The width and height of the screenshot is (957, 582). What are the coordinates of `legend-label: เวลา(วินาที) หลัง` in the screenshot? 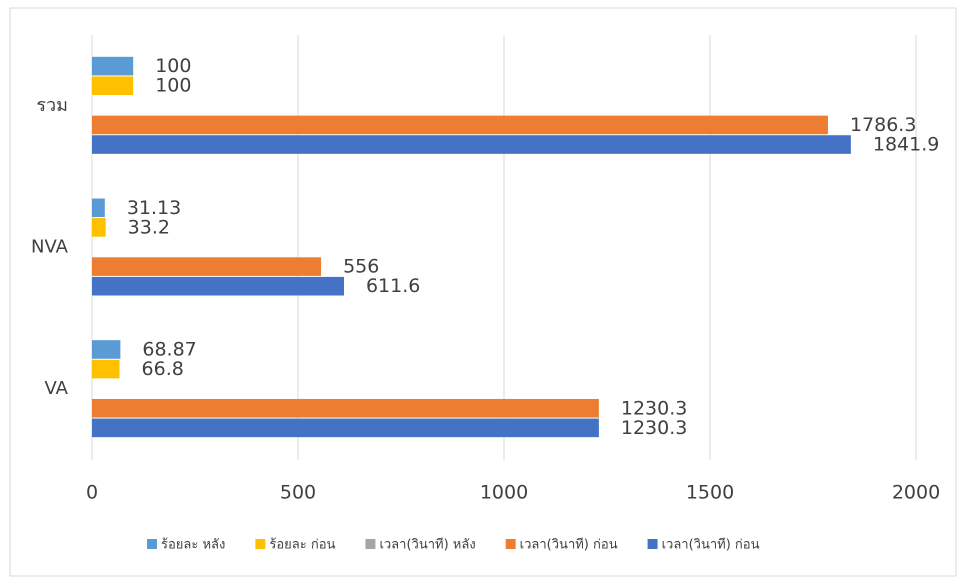 It's located at (427, 545).